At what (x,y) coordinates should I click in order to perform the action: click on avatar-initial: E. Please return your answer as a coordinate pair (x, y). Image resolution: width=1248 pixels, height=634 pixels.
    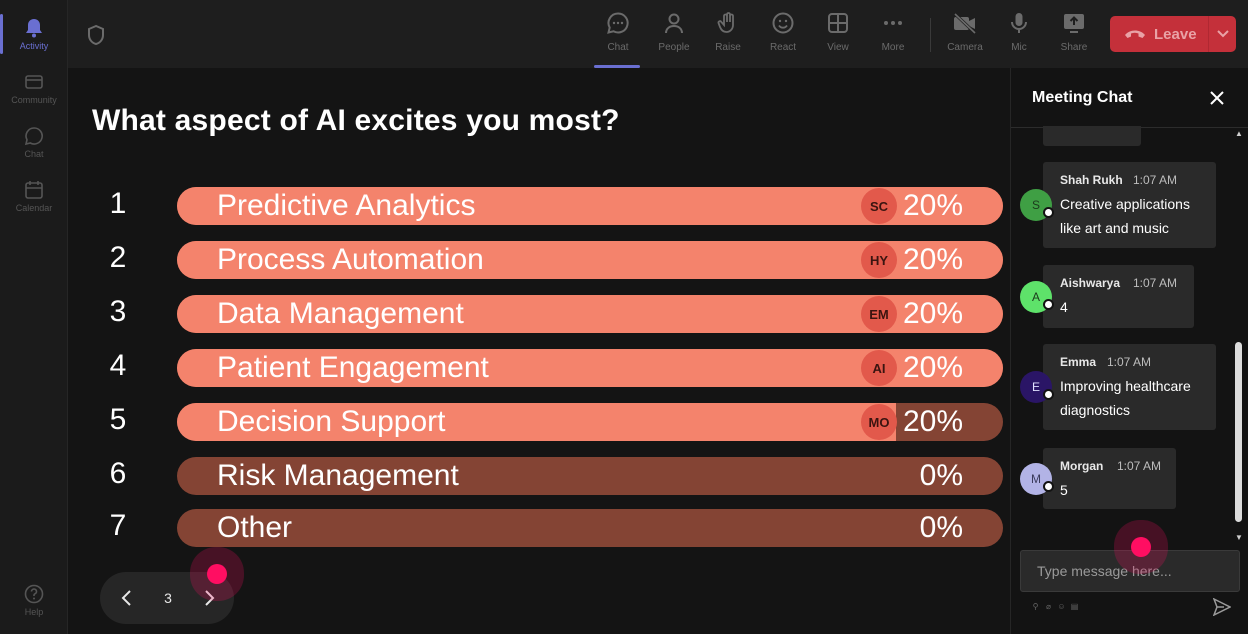
    Looking at the image, I should click on (1035, 387).